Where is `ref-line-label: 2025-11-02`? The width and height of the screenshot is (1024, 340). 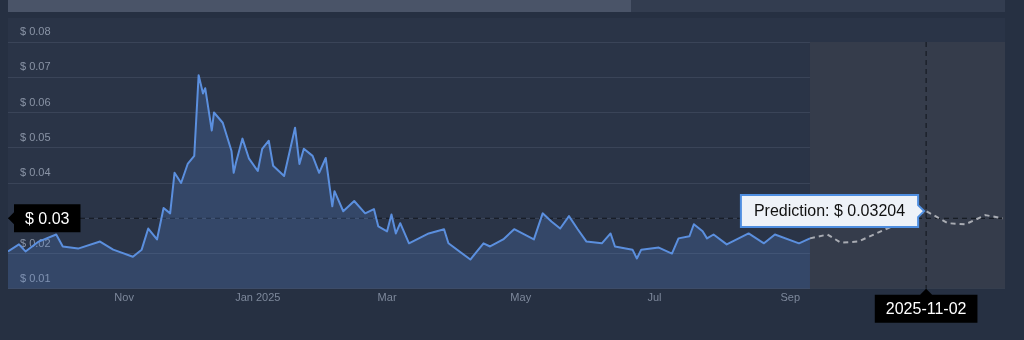
ref-line-label: 2025-11-02 is located at coordinates (926, 309).